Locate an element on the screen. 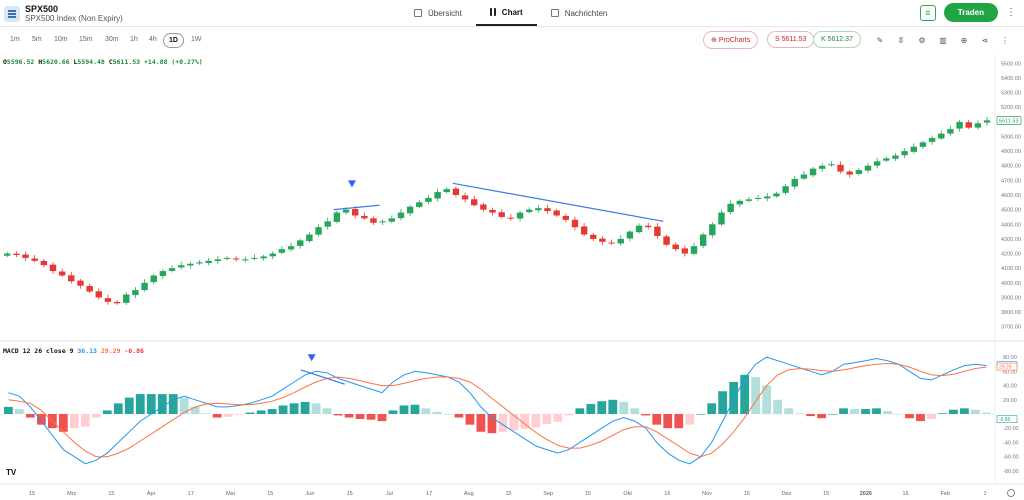 Image resolution: width=1024 pixels, height=500 pixels. hist-value-tag-text: -6.86 is located at coordinates (1005, 420).